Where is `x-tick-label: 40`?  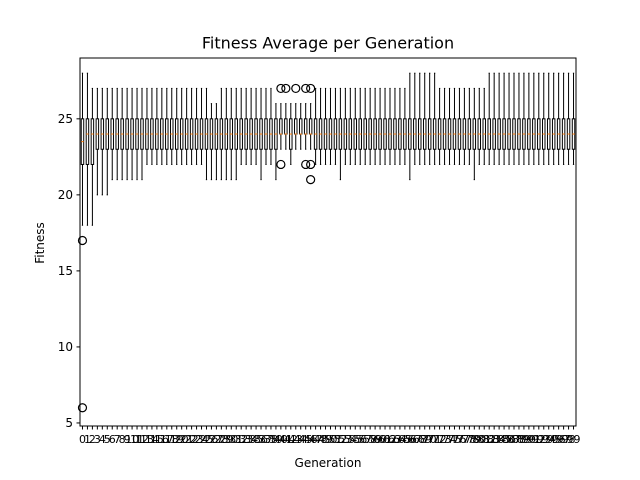 x-tick-label: 40 is located at coordinates (281, 439).